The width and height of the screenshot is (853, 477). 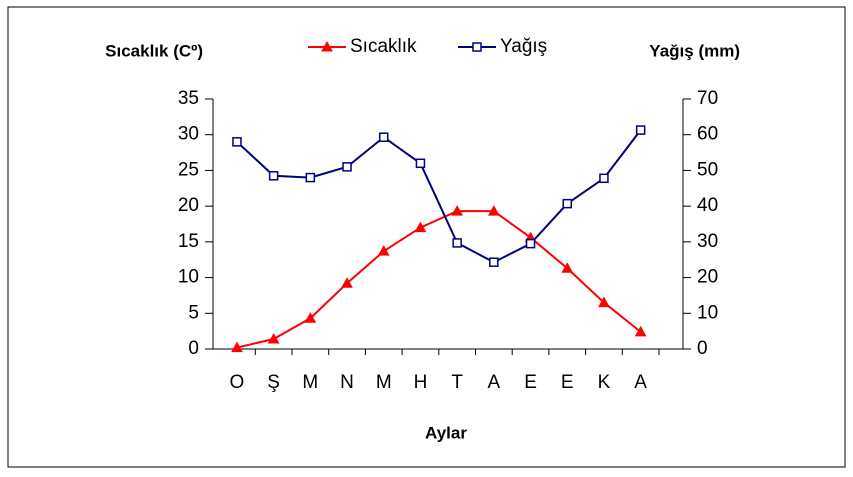 What do you see at coordinates (193, 348) in the screenshot?
I see `y-tick-label: 0` at bounding box center [193, 348].